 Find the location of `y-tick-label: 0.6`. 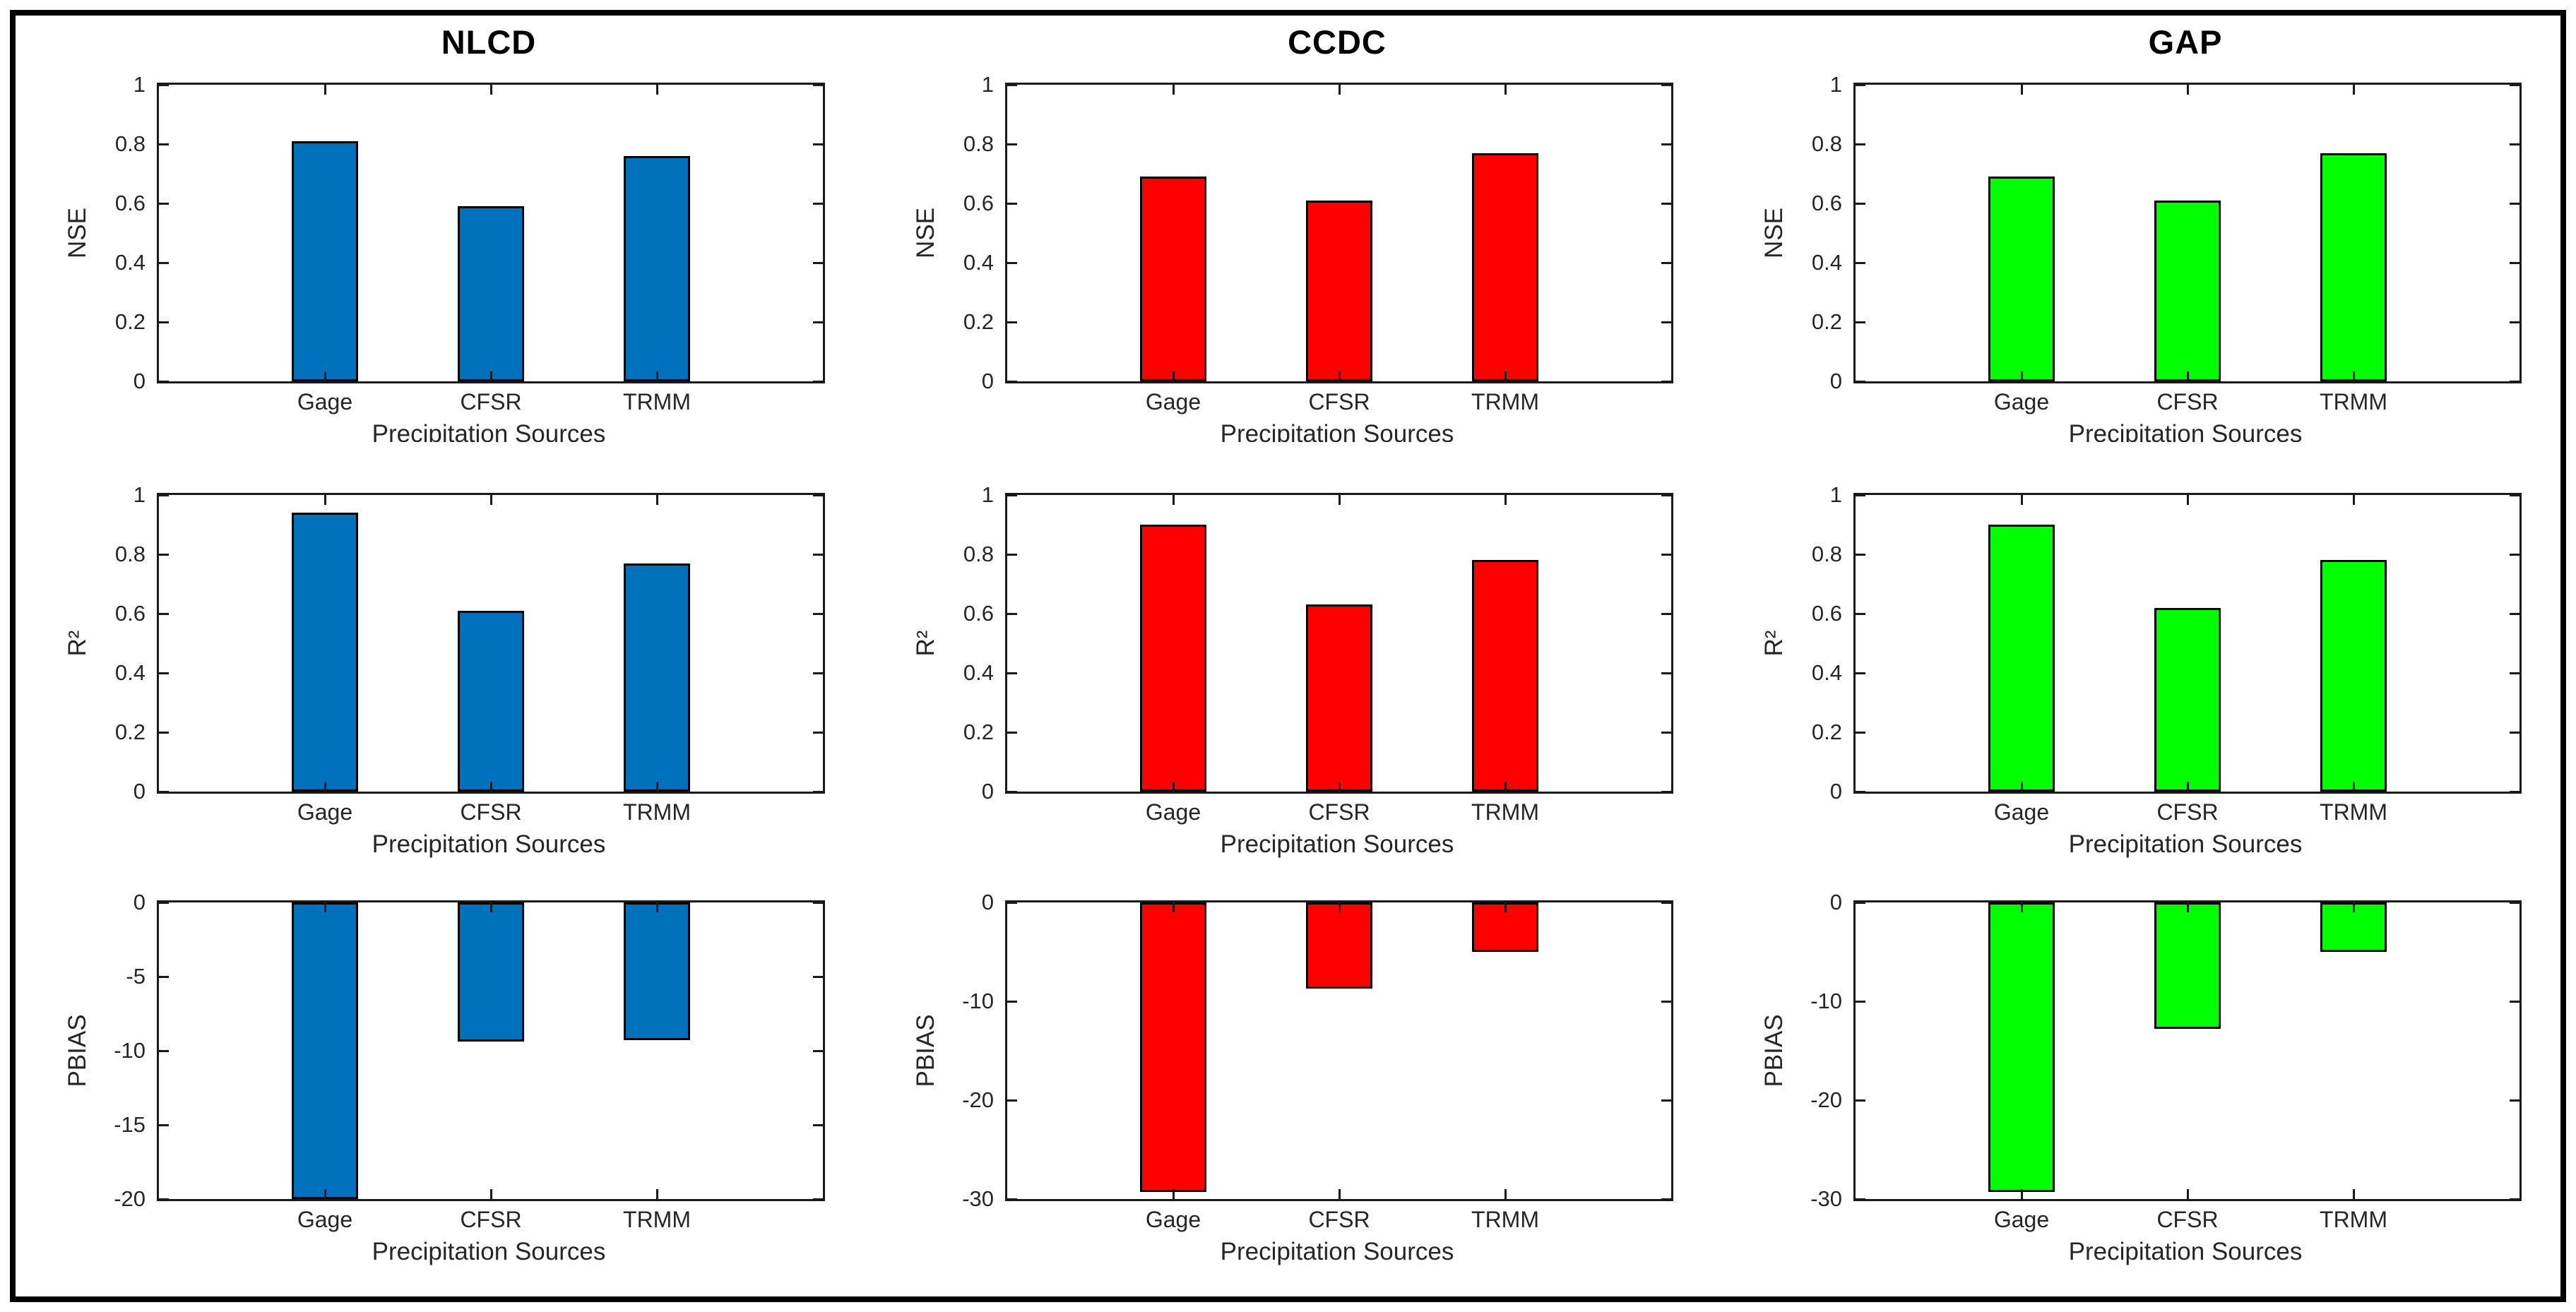

y-tick-label: 0.6 is located at coordinates (1826, 203).